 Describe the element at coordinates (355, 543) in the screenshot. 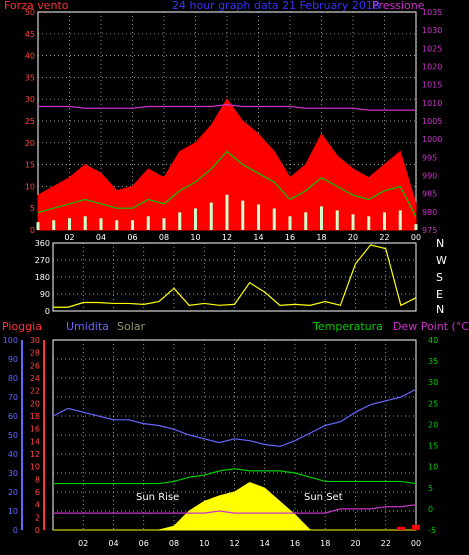

I see `atmosphere-x-tick-label: 20` at that location.